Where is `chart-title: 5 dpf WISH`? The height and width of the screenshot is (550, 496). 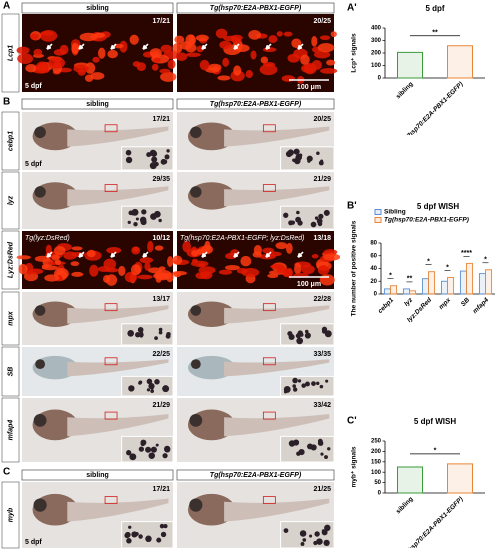 chart-title: 5 dpf WISH is located at coordinates (438, 206).